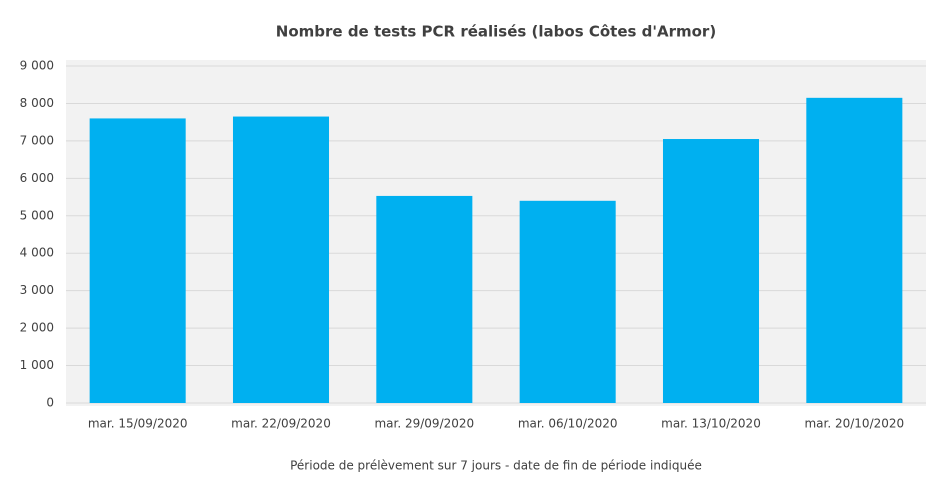  What do you see at coordinates (37, 328) in the screenshot?
I see `y-tick-label: 2 000` at bounding box center [37, 328].